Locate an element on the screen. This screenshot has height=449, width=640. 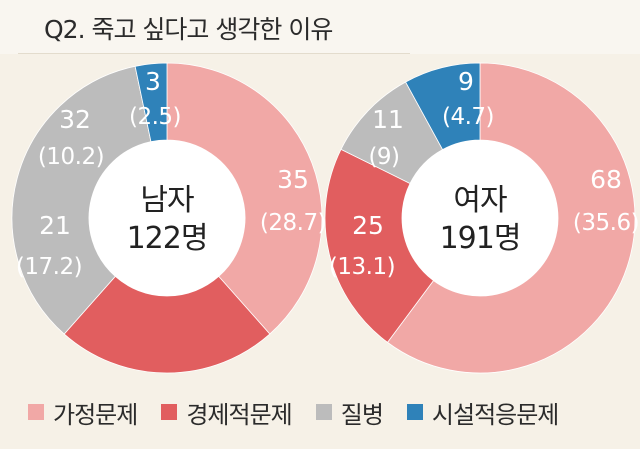
percent-label-female-illness: (9) is located at coordinates (383, 157).